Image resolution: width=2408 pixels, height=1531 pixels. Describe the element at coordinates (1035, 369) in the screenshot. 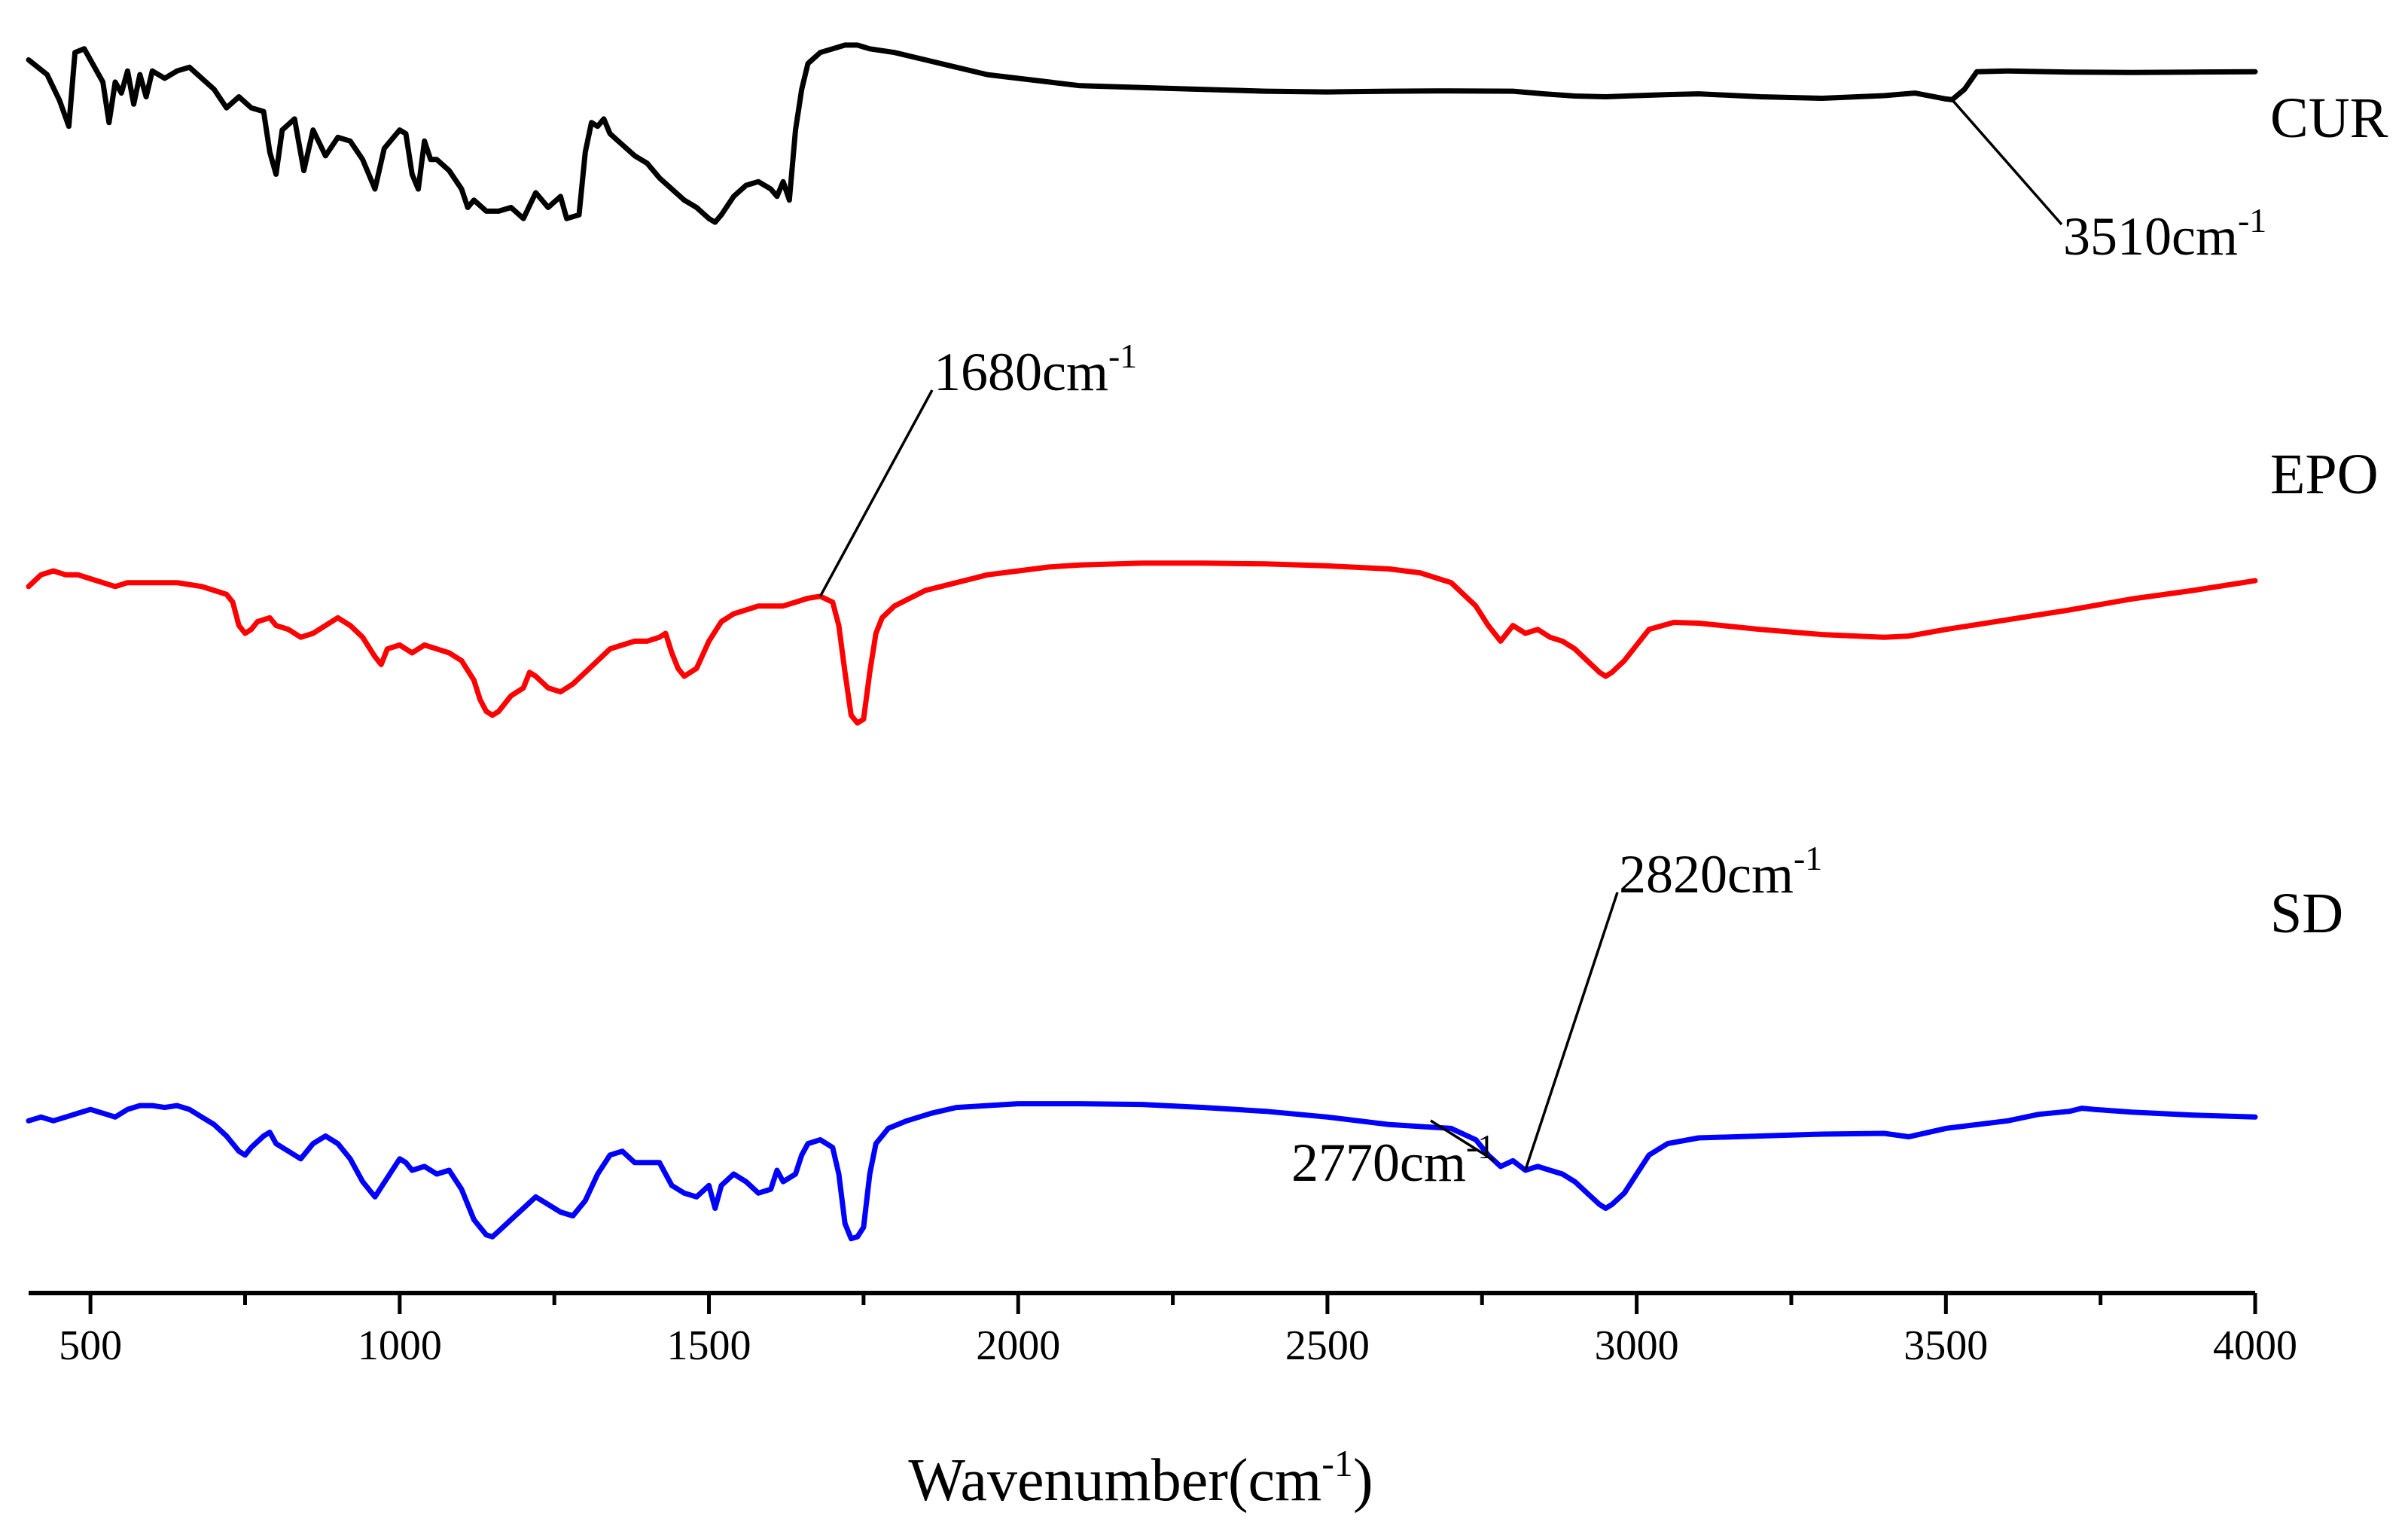

I see `annotation-1680: 1680cm-1` at that location.